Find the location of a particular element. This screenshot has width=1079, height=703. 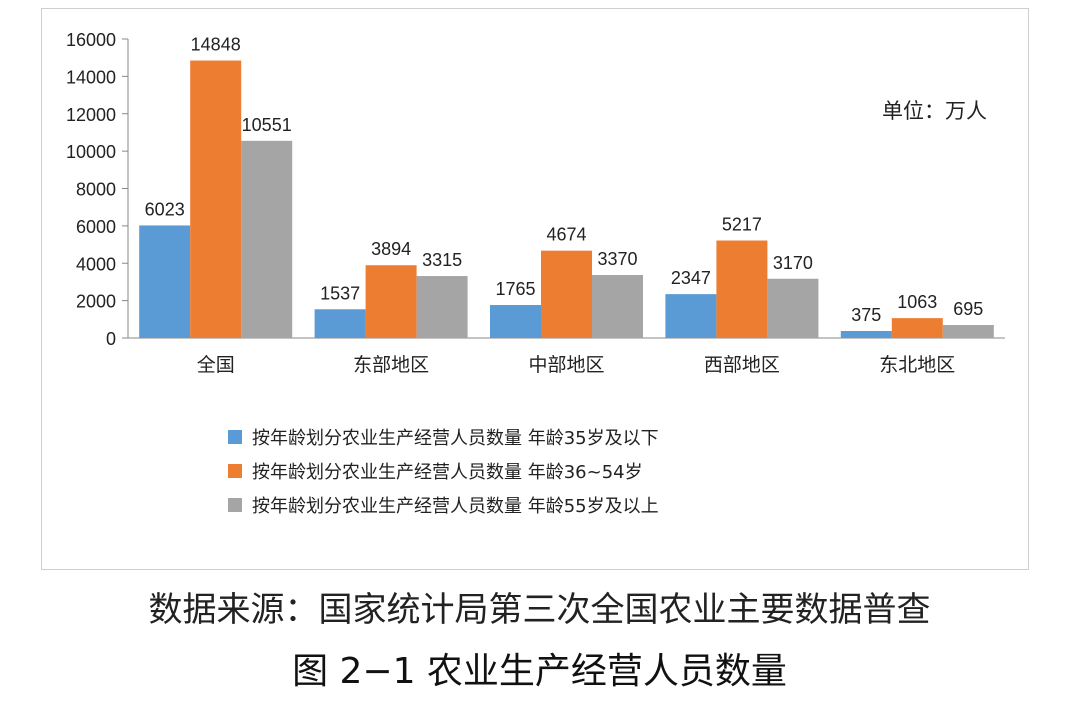

data-label: 2347 is located at coordinates (691, 278).